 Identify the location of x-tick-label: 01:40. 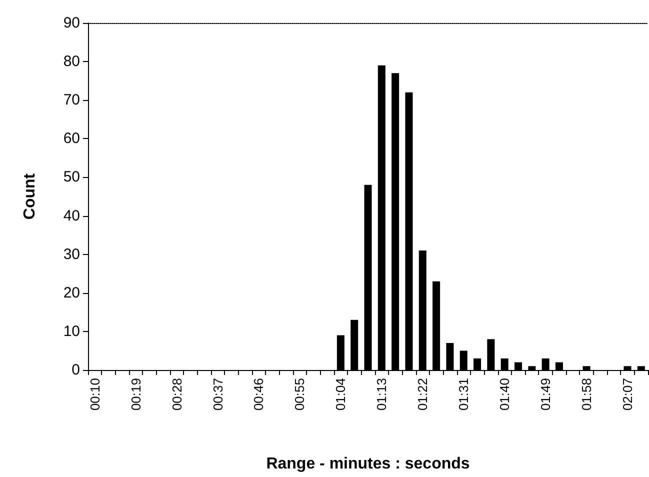
(504, 394).